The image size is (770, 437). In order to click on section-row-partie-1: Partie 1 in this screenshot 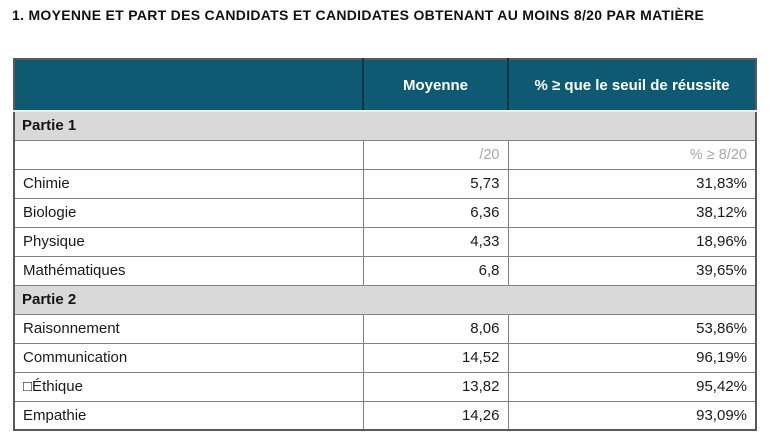, I will do `click(385, 125)`.